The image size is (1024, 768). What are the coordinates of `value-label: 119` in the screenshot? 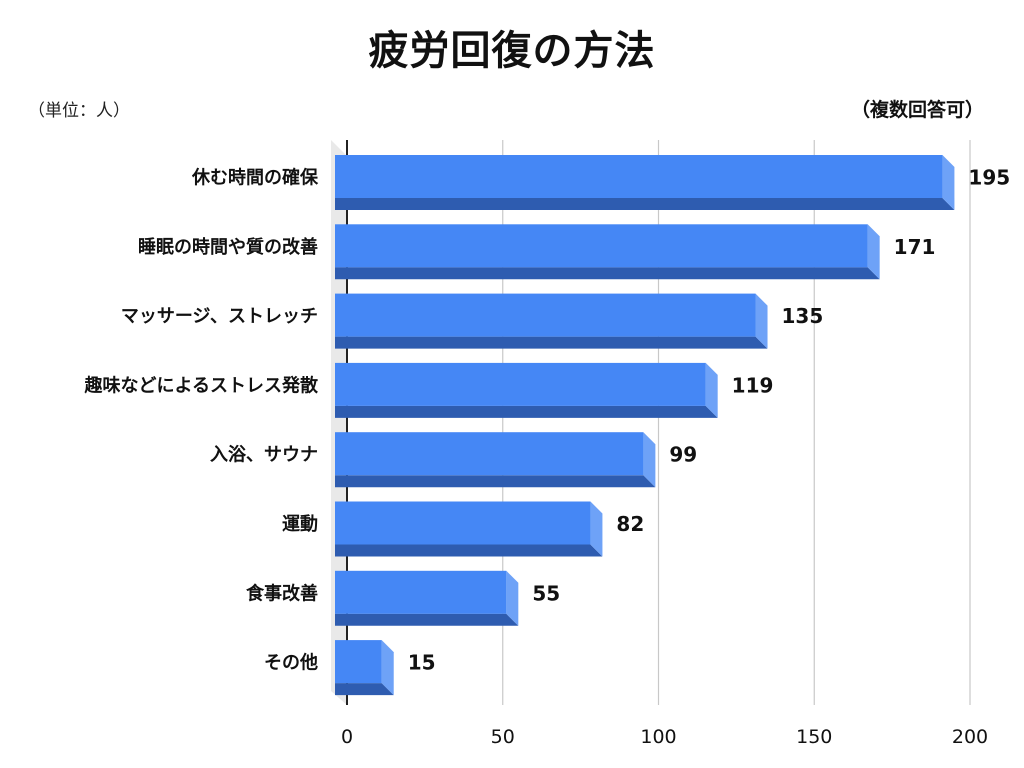 It's located at (753, 385).